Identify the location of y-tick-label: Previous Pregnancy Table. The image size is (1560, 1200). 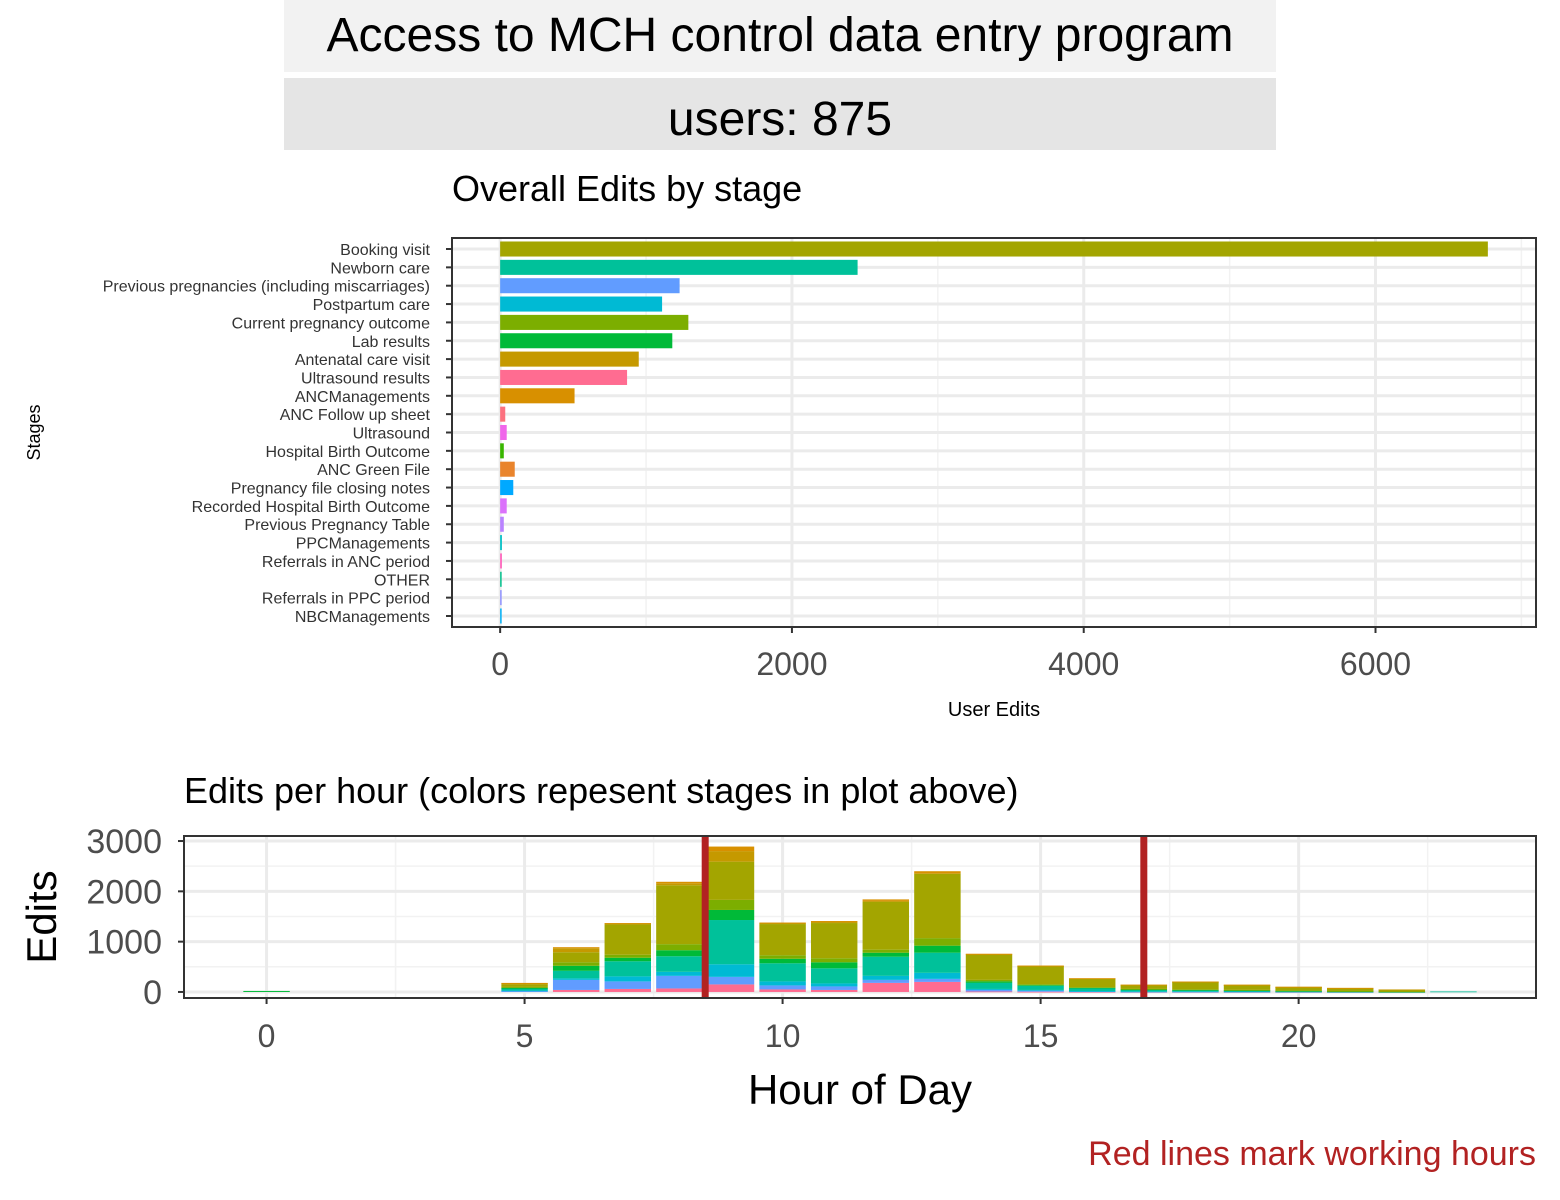
(337, 525).